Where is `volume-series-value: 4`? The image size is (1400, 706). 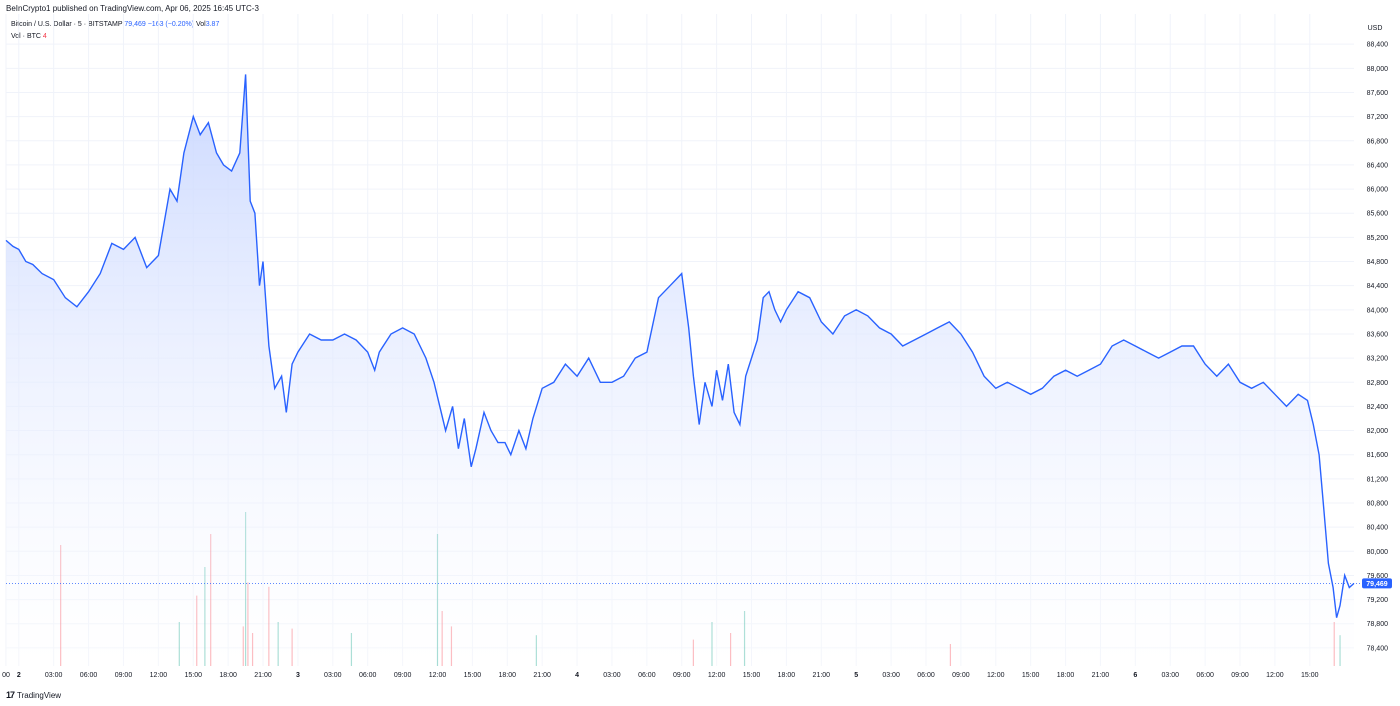 volume-series-value: 4 is located at coordinates (44, 36).